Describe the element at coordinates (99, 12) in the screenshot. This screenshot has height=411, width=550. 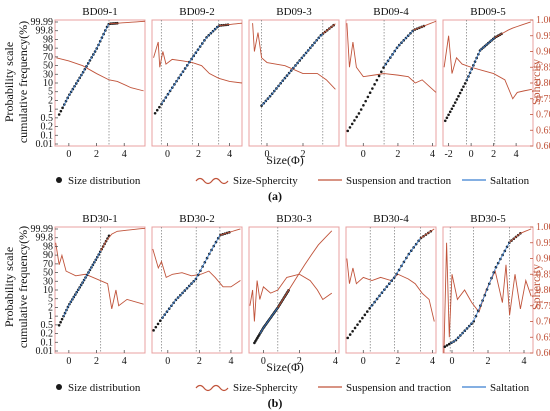
I see `panel-title: BD09-1` at that location.